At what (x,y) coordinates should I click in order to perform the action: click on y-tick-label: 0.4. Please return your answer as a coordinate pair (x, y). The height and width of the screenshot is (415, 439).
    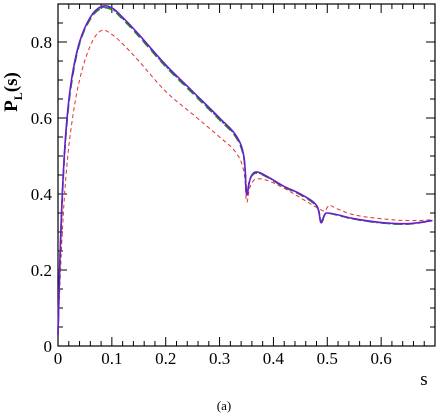
    Looking at the image, I should click on (42, 194).